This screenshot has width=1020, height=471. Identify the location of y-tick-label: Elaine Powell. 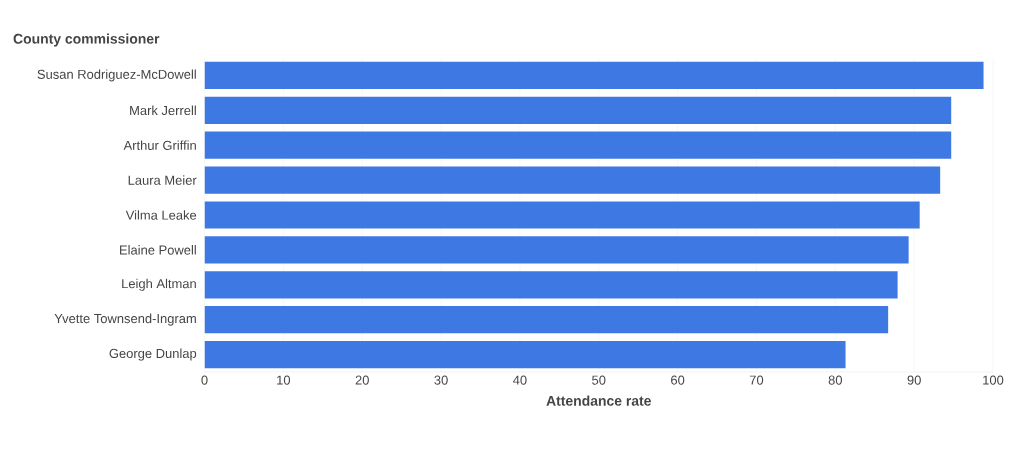
(158, 250).